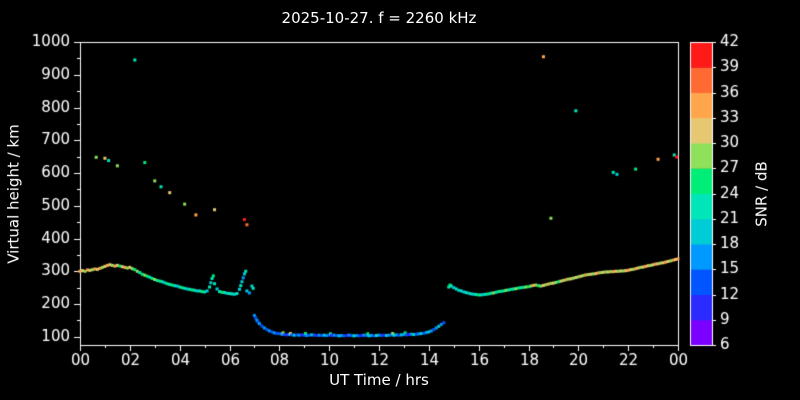 The image size is (800, 400). Describe the element at coordinates (761, 194) in the screenshot. I see `colorbar-label: SNR / dB` at that location.